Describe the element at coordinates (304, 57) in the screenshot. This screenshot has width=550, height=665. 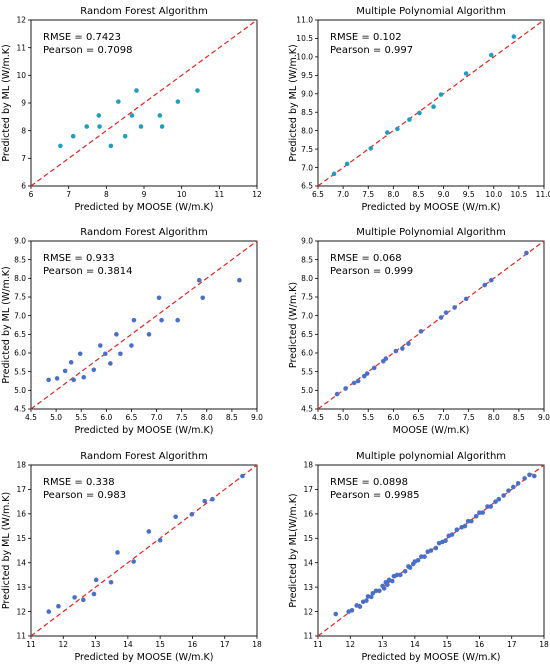
I see `y-tick-label: 10.0` at that location.